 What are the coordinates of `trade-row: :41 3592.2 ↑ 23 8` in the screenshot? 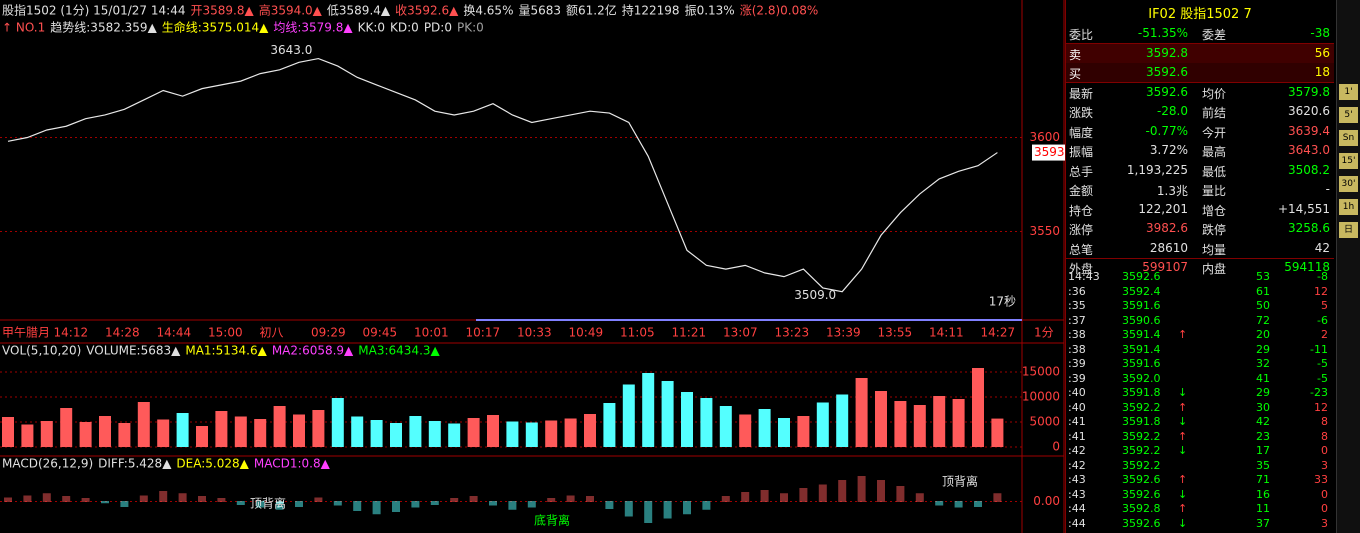 It's located at (1200, 435).